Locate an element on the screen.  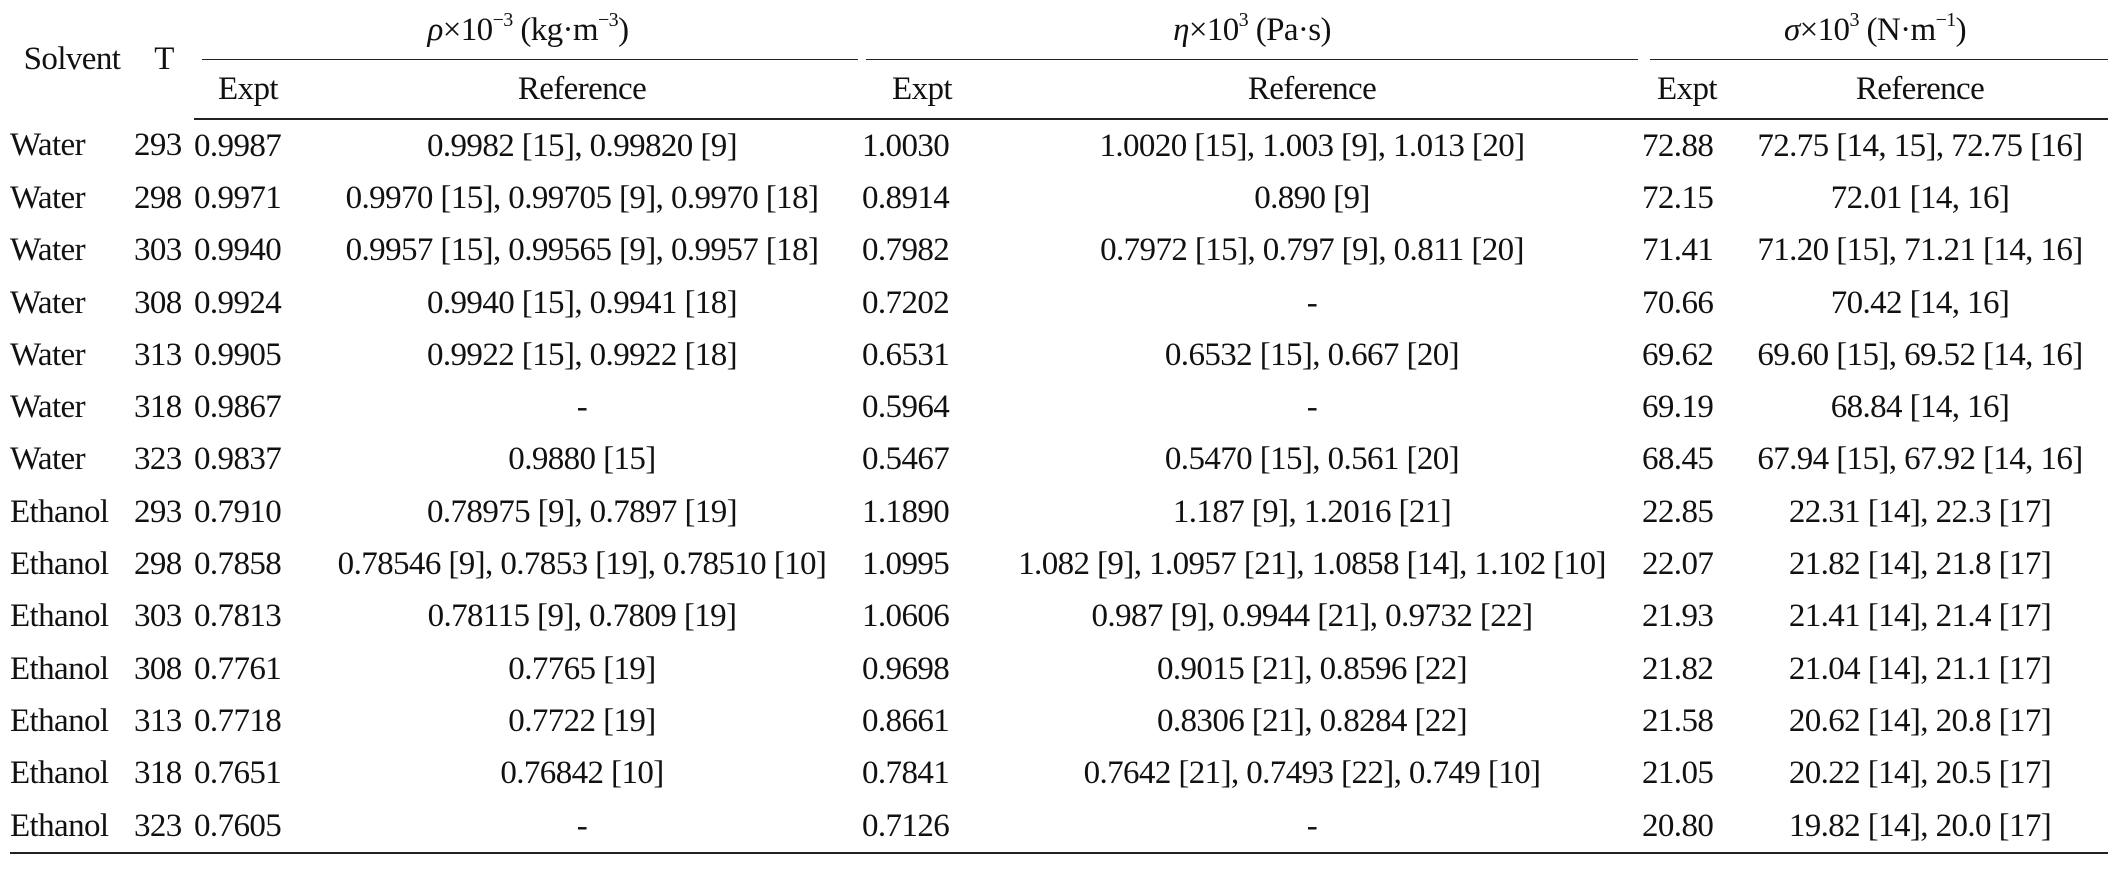
header-rho-reference: Reference is located at coordinates (582, 90).